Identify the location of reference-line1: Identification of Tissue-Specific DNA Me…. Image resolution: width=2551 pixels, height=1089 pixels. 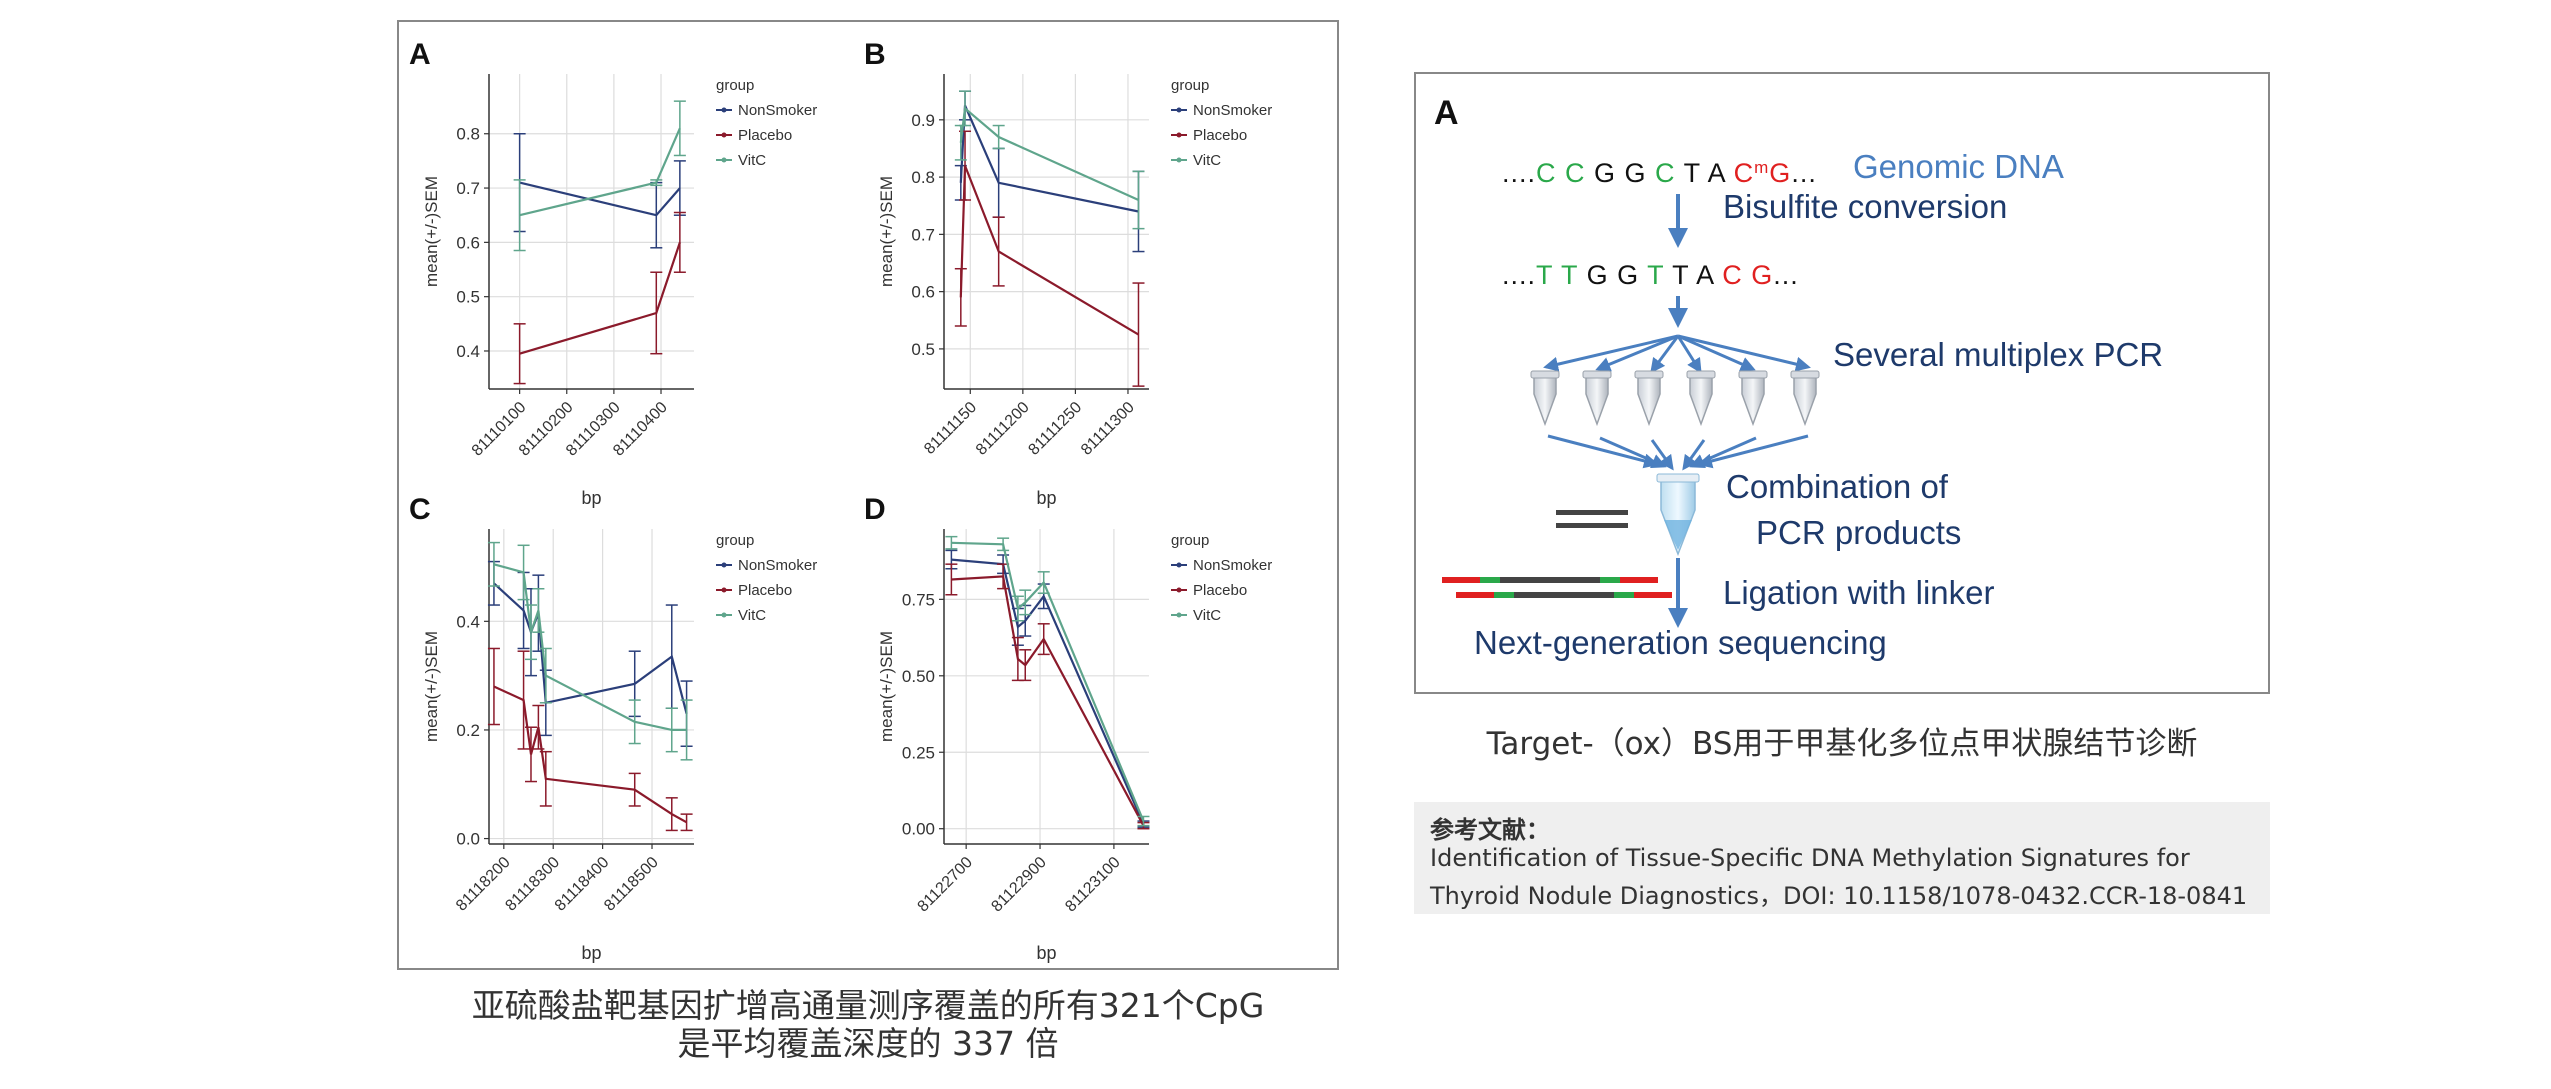
(1810, 858).